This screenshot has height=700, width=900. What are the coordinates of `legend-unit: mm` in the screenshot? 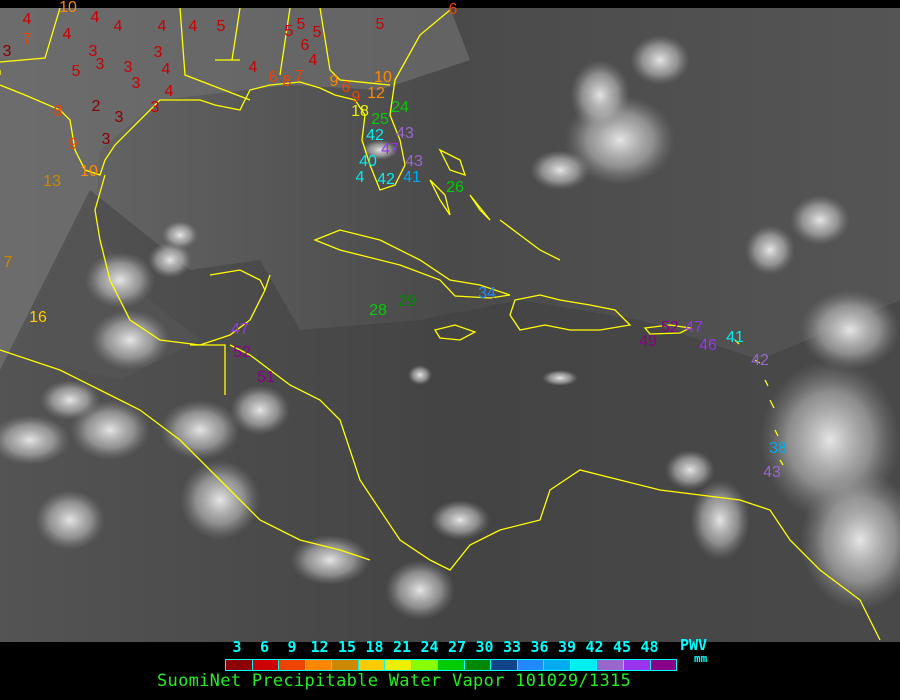 It's located at (701, 658).